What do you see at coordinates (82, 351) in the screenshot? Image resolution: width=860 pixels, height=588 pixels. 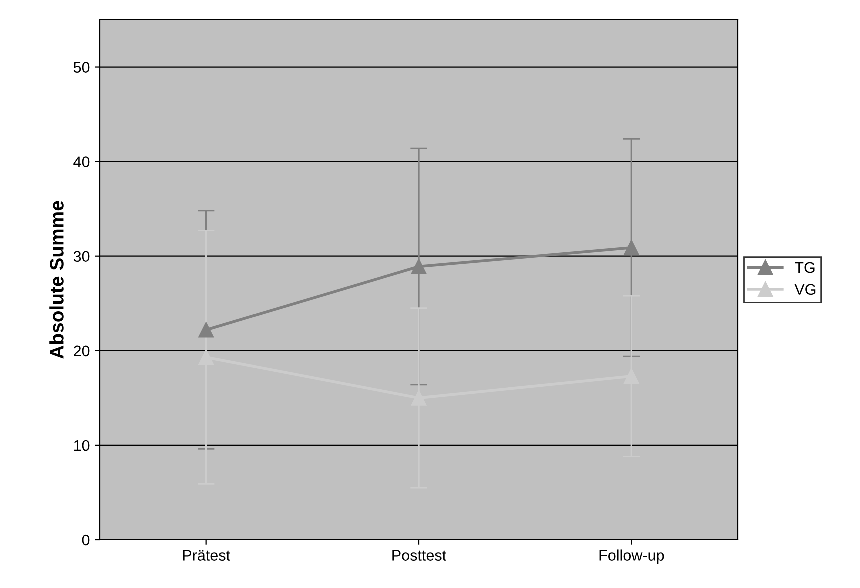 I see `y-tick-label: 20` at bounding box center [82, 351].